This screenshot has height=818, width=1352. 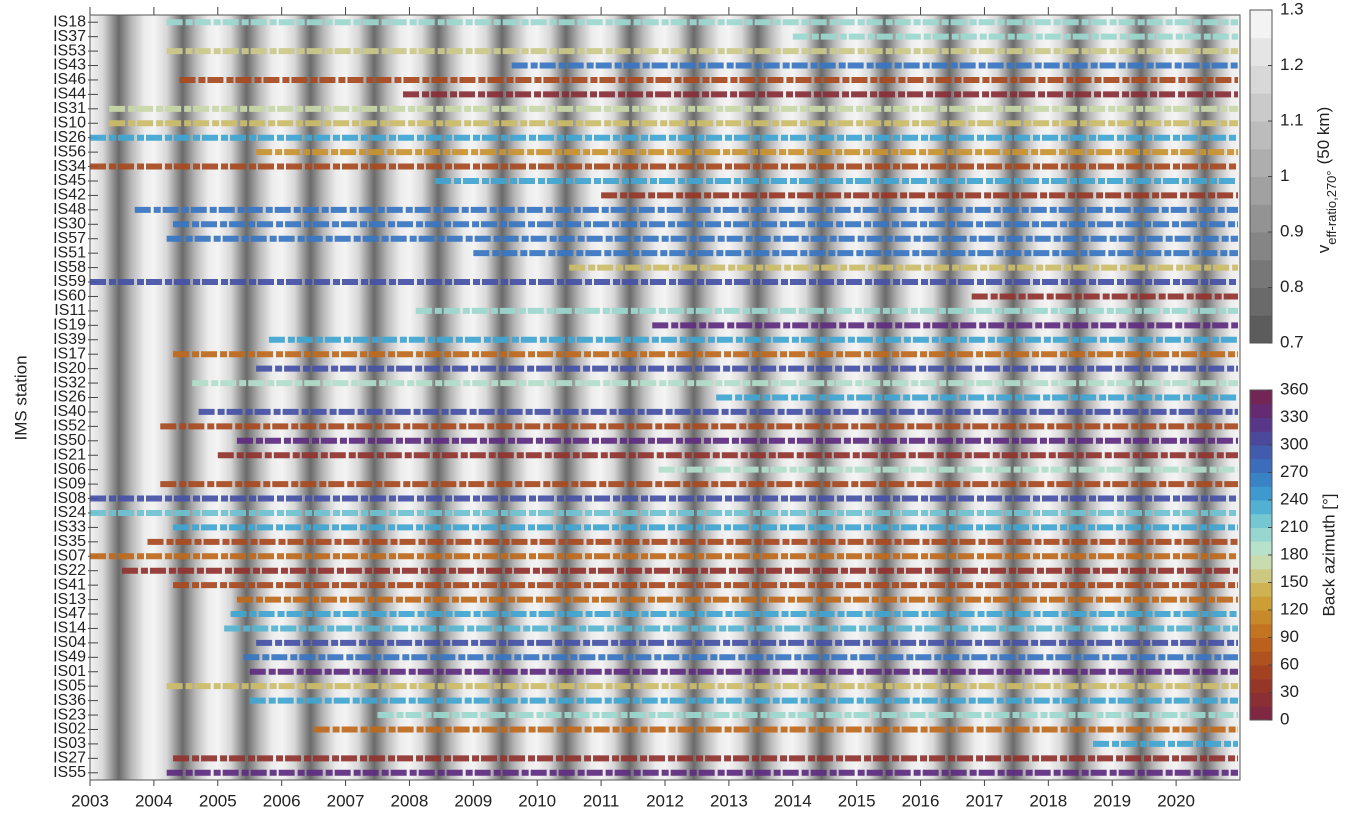 What do you see at coordinates (1323, 248) in the screenshot?
I see `label-main: v` at bounding box center [1323, 248].